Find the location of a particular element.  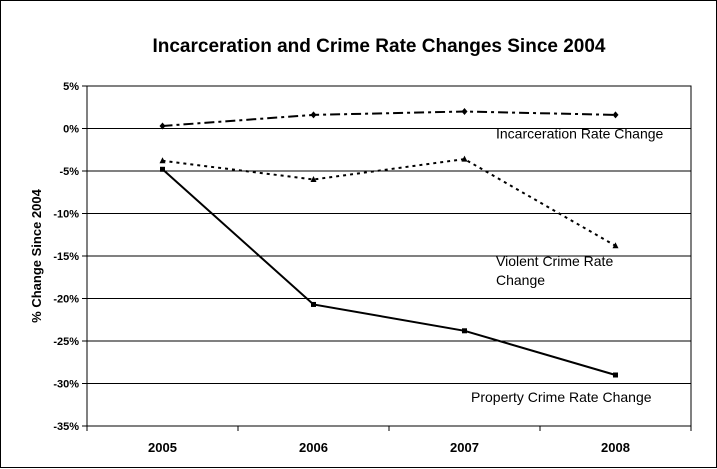

x-tick-label: 2005 is located at coordinates (162, 447).